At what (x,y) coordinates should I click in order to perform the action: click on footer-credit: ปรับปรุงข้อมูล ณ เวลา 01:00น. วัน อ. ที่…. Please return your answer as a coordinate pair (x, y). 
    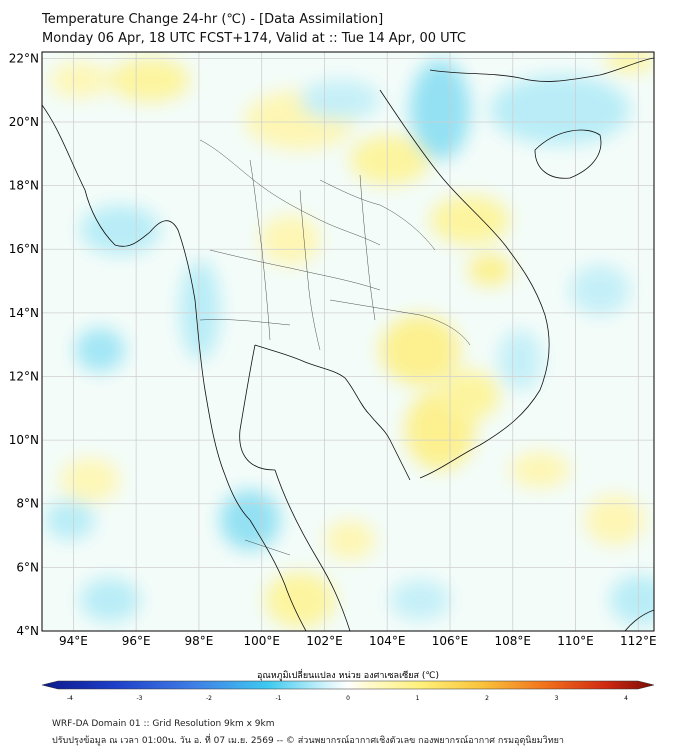
    Looking at the image, I should click on (308, 741).